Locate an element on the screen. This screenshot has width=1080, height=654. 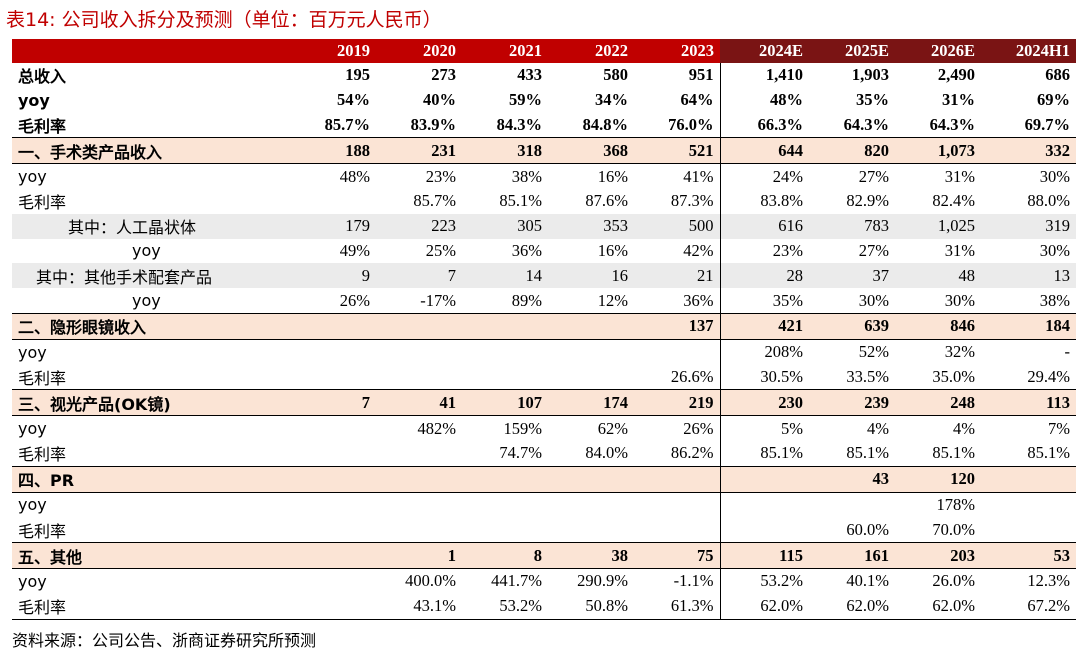
table-cell: 433 is located at coordinates (529, 75).